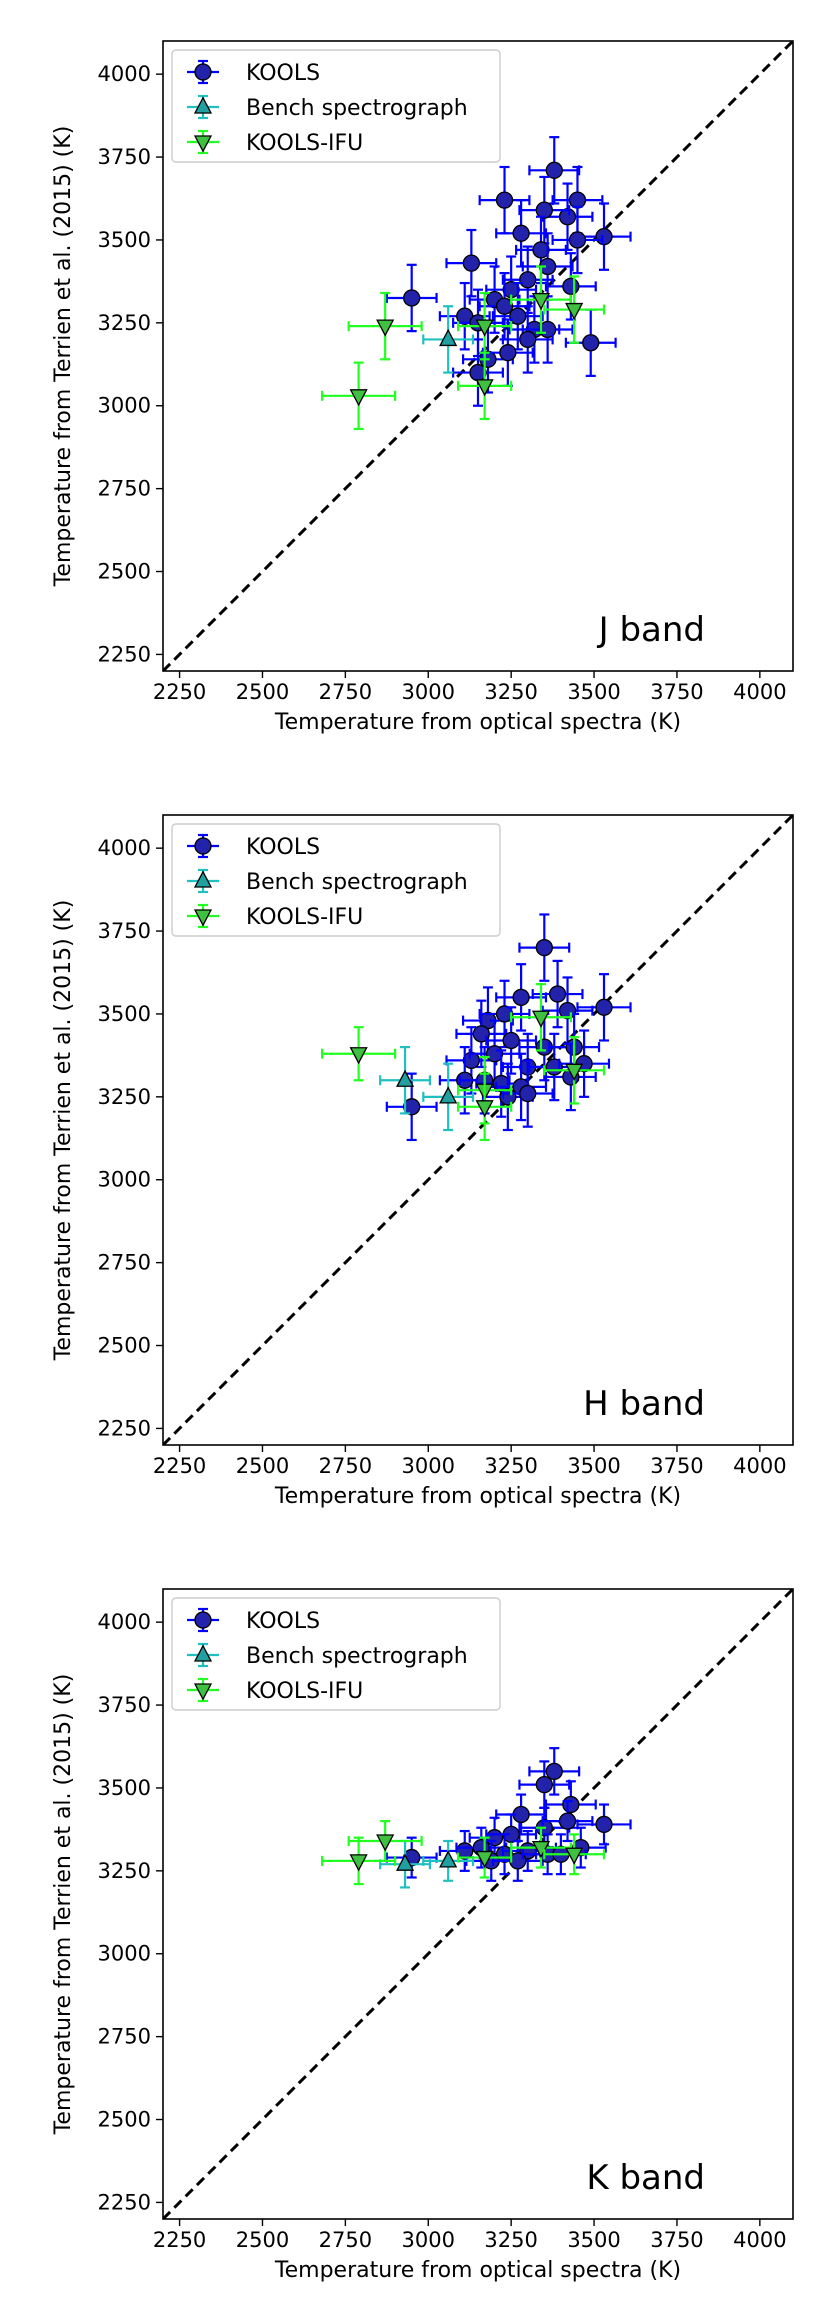 The image size is (830, 2322). Describe the element at coordinates (124, 489) in the screenshot. I see `y-tick-label: 2750` at that location.